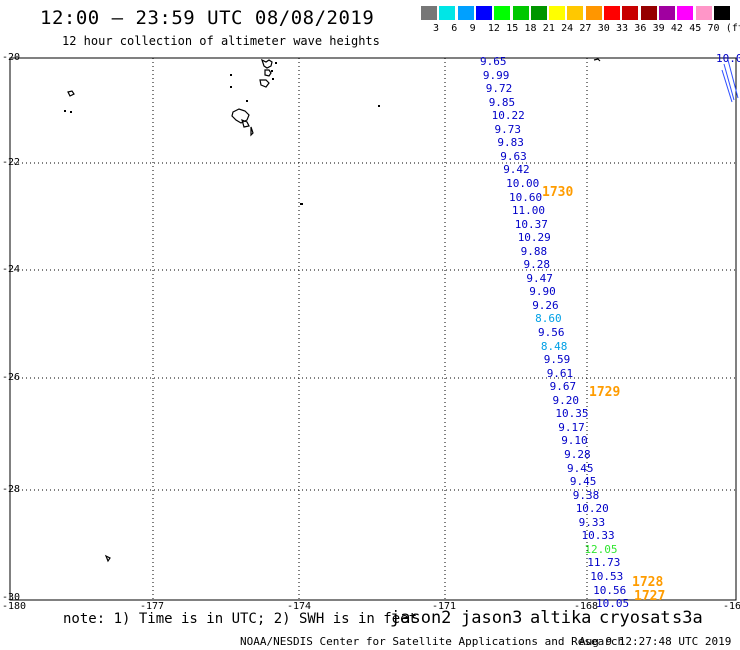 The width and height of the screenshot is (740, 650). What do you see at coordinates (603, 28) in the screenshot?
I see `scale-label: 30` at bounding box center [603, 28].